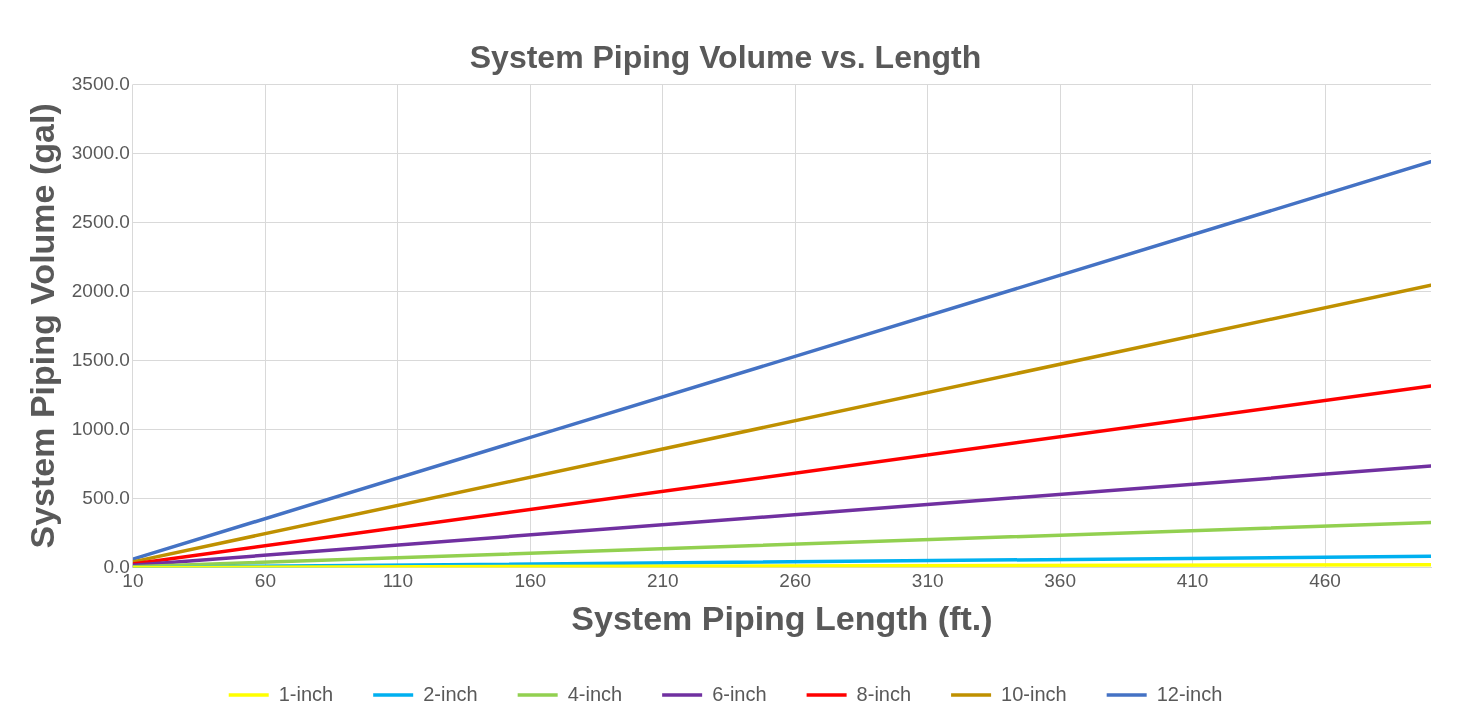 This screenshot has height=725, width=1471. What do you see at coordinates (100, 83) in the screenshot?
I see `y-tick-label: 3500.0` at bounding box center [100, 83].